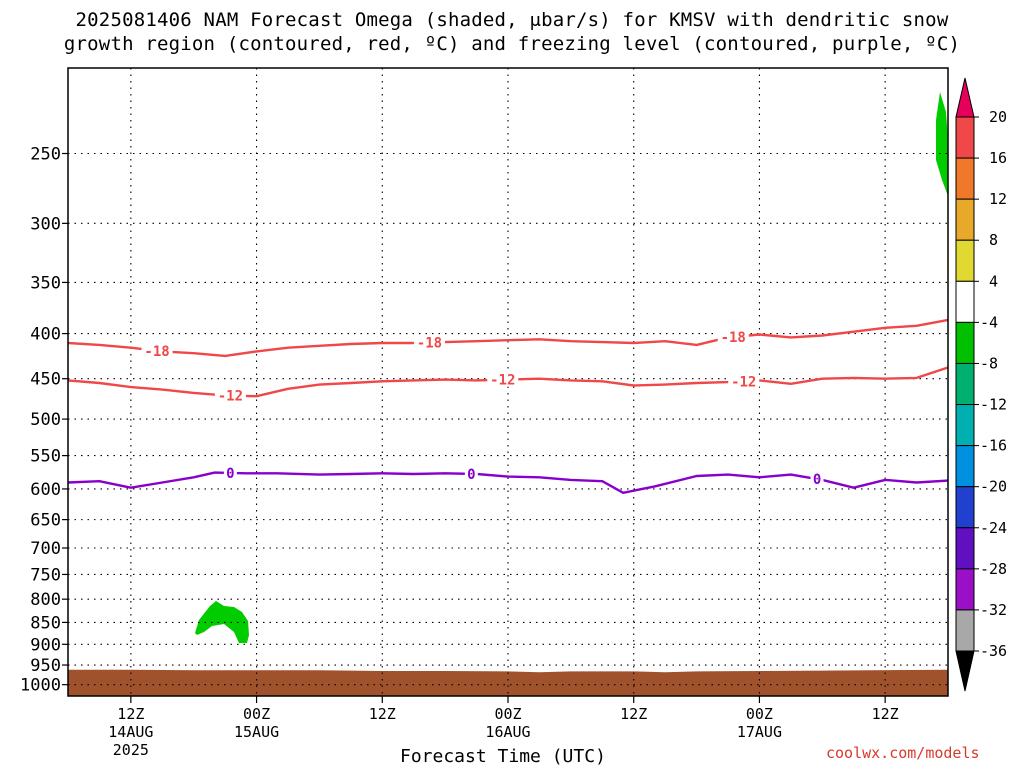  Describe the element at coordinates (45, 283) in the screenshot. I see `y-tick-label: 350` at that location.